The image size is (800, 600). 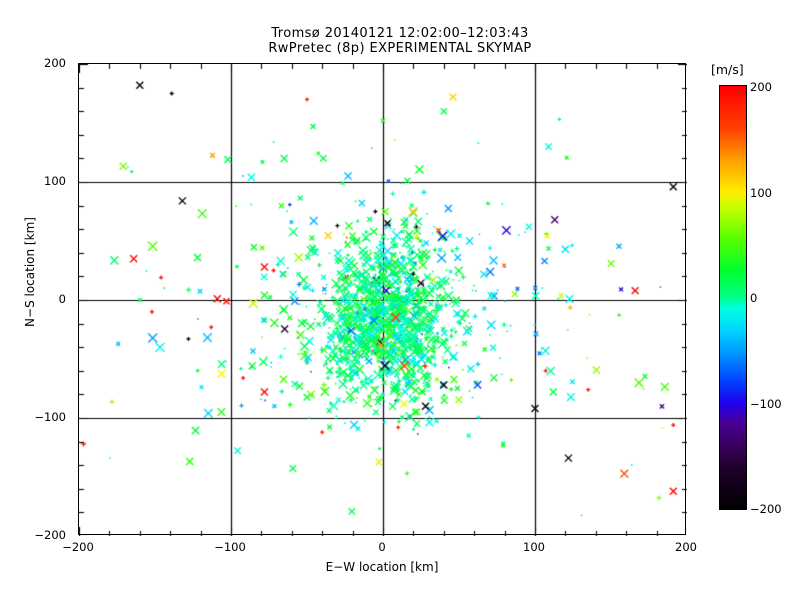 I want to click on colorbar-tick-m100: −100, so click(x=766, y=404).